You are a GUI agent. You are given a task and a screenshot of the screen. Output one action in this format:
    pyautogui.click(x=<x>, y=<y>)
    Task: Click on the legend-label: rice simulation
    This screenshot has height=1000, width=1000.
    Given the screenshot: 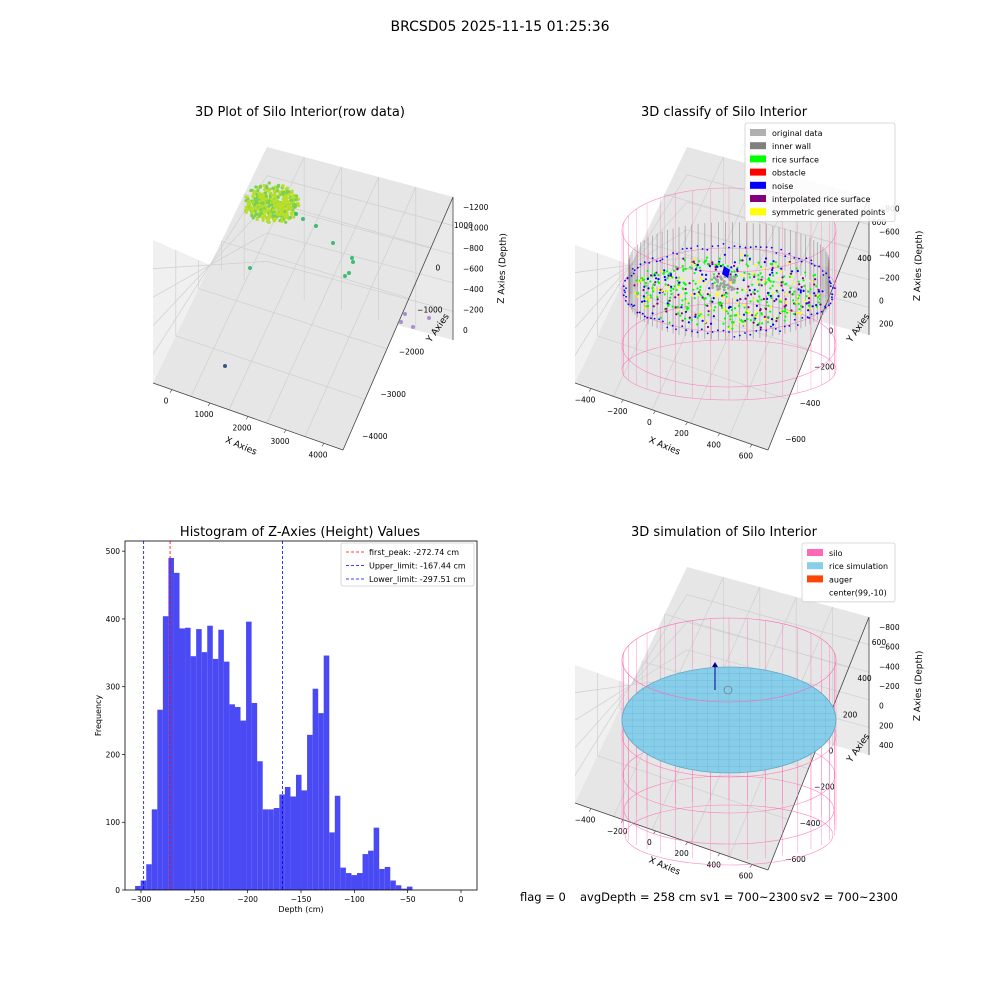 What is the action you would take?
    pyautogui.click(x=858, y=566)
    